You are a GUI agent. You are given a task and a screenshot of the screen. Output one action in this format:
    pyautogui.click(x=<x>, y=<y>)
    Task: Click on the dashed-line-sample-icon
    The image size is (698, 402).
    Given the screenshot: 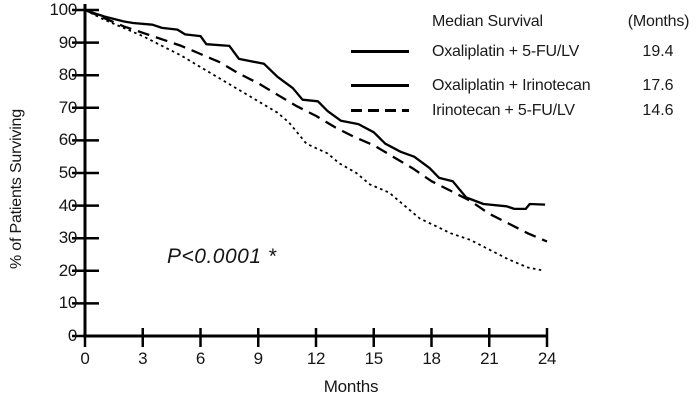 What is the action you would take?
    pyautogui.click(x=380, y=110)
    